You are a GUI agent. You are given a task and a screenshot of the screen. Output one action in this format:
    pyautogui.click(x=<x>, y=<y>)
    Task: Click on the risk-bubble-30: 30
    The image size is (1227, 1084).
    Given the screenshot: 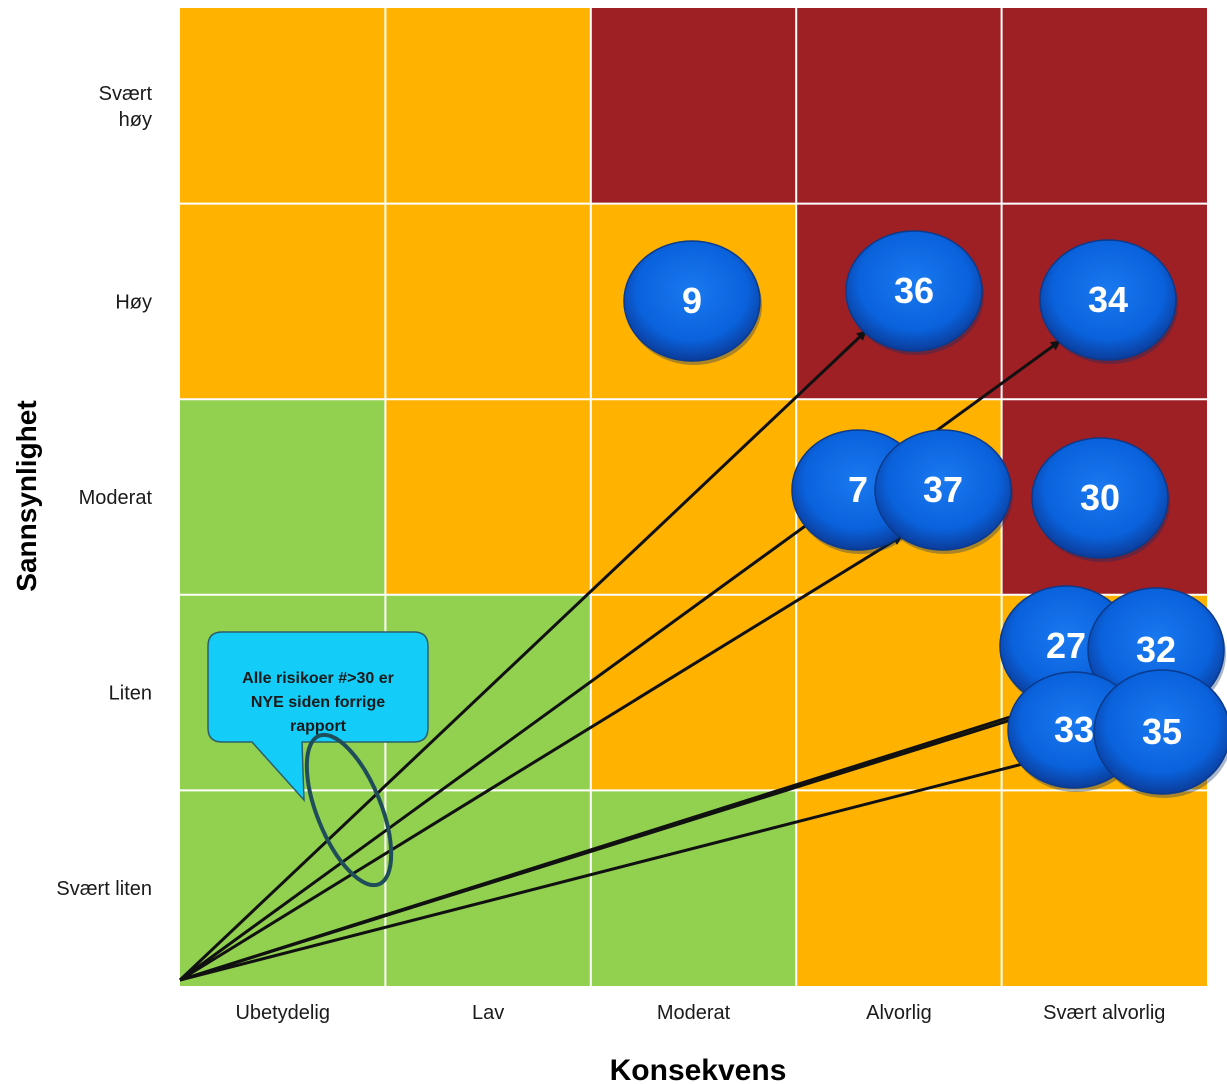 What is the action you would take?
    pyautogui.click(x=1100, y=499)
    